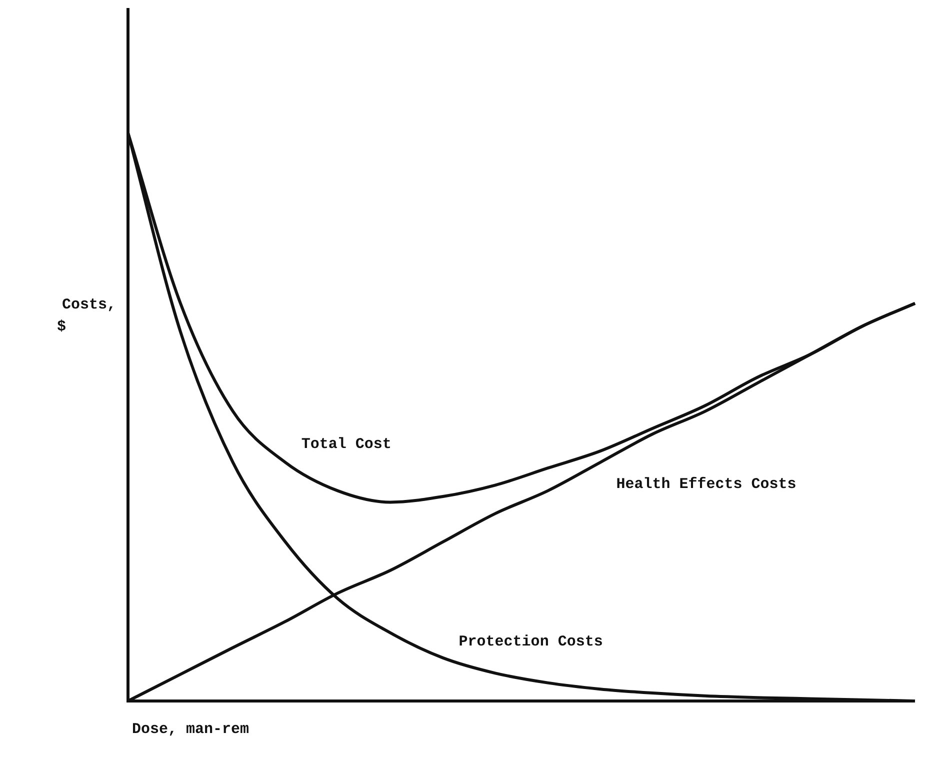 The height and width of the screenshot is (759, 925). I want to click on x-axis-title: Dose, man-rem, so click(191, 729).